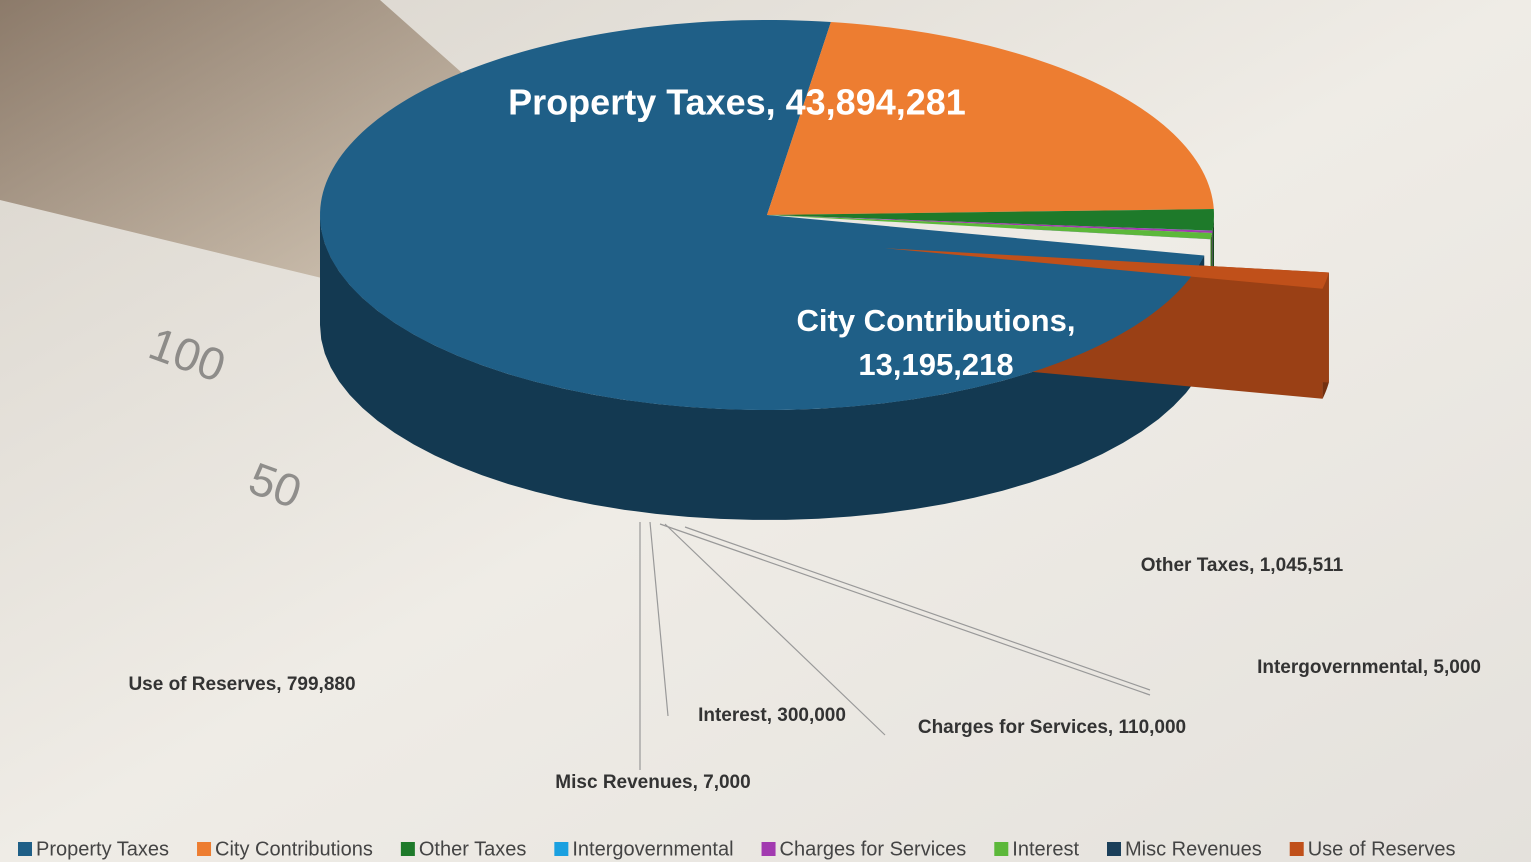 The height and width of the screenshot is (862, 1531). I want to click on data-label: City Contributions, 13,195,218, so click(936, 342).